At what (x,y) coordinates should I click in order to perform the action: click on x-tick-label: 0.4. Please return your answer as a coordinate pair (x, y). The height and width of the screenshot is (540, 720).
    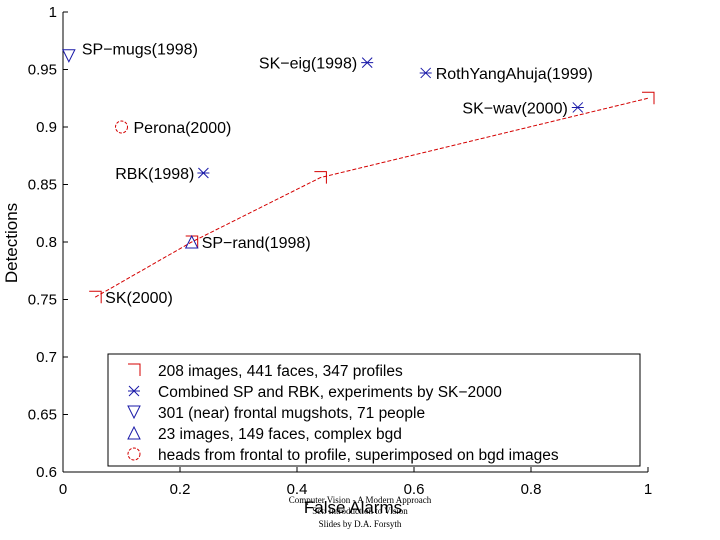
    Looking at the image, I should click on (297, 489).